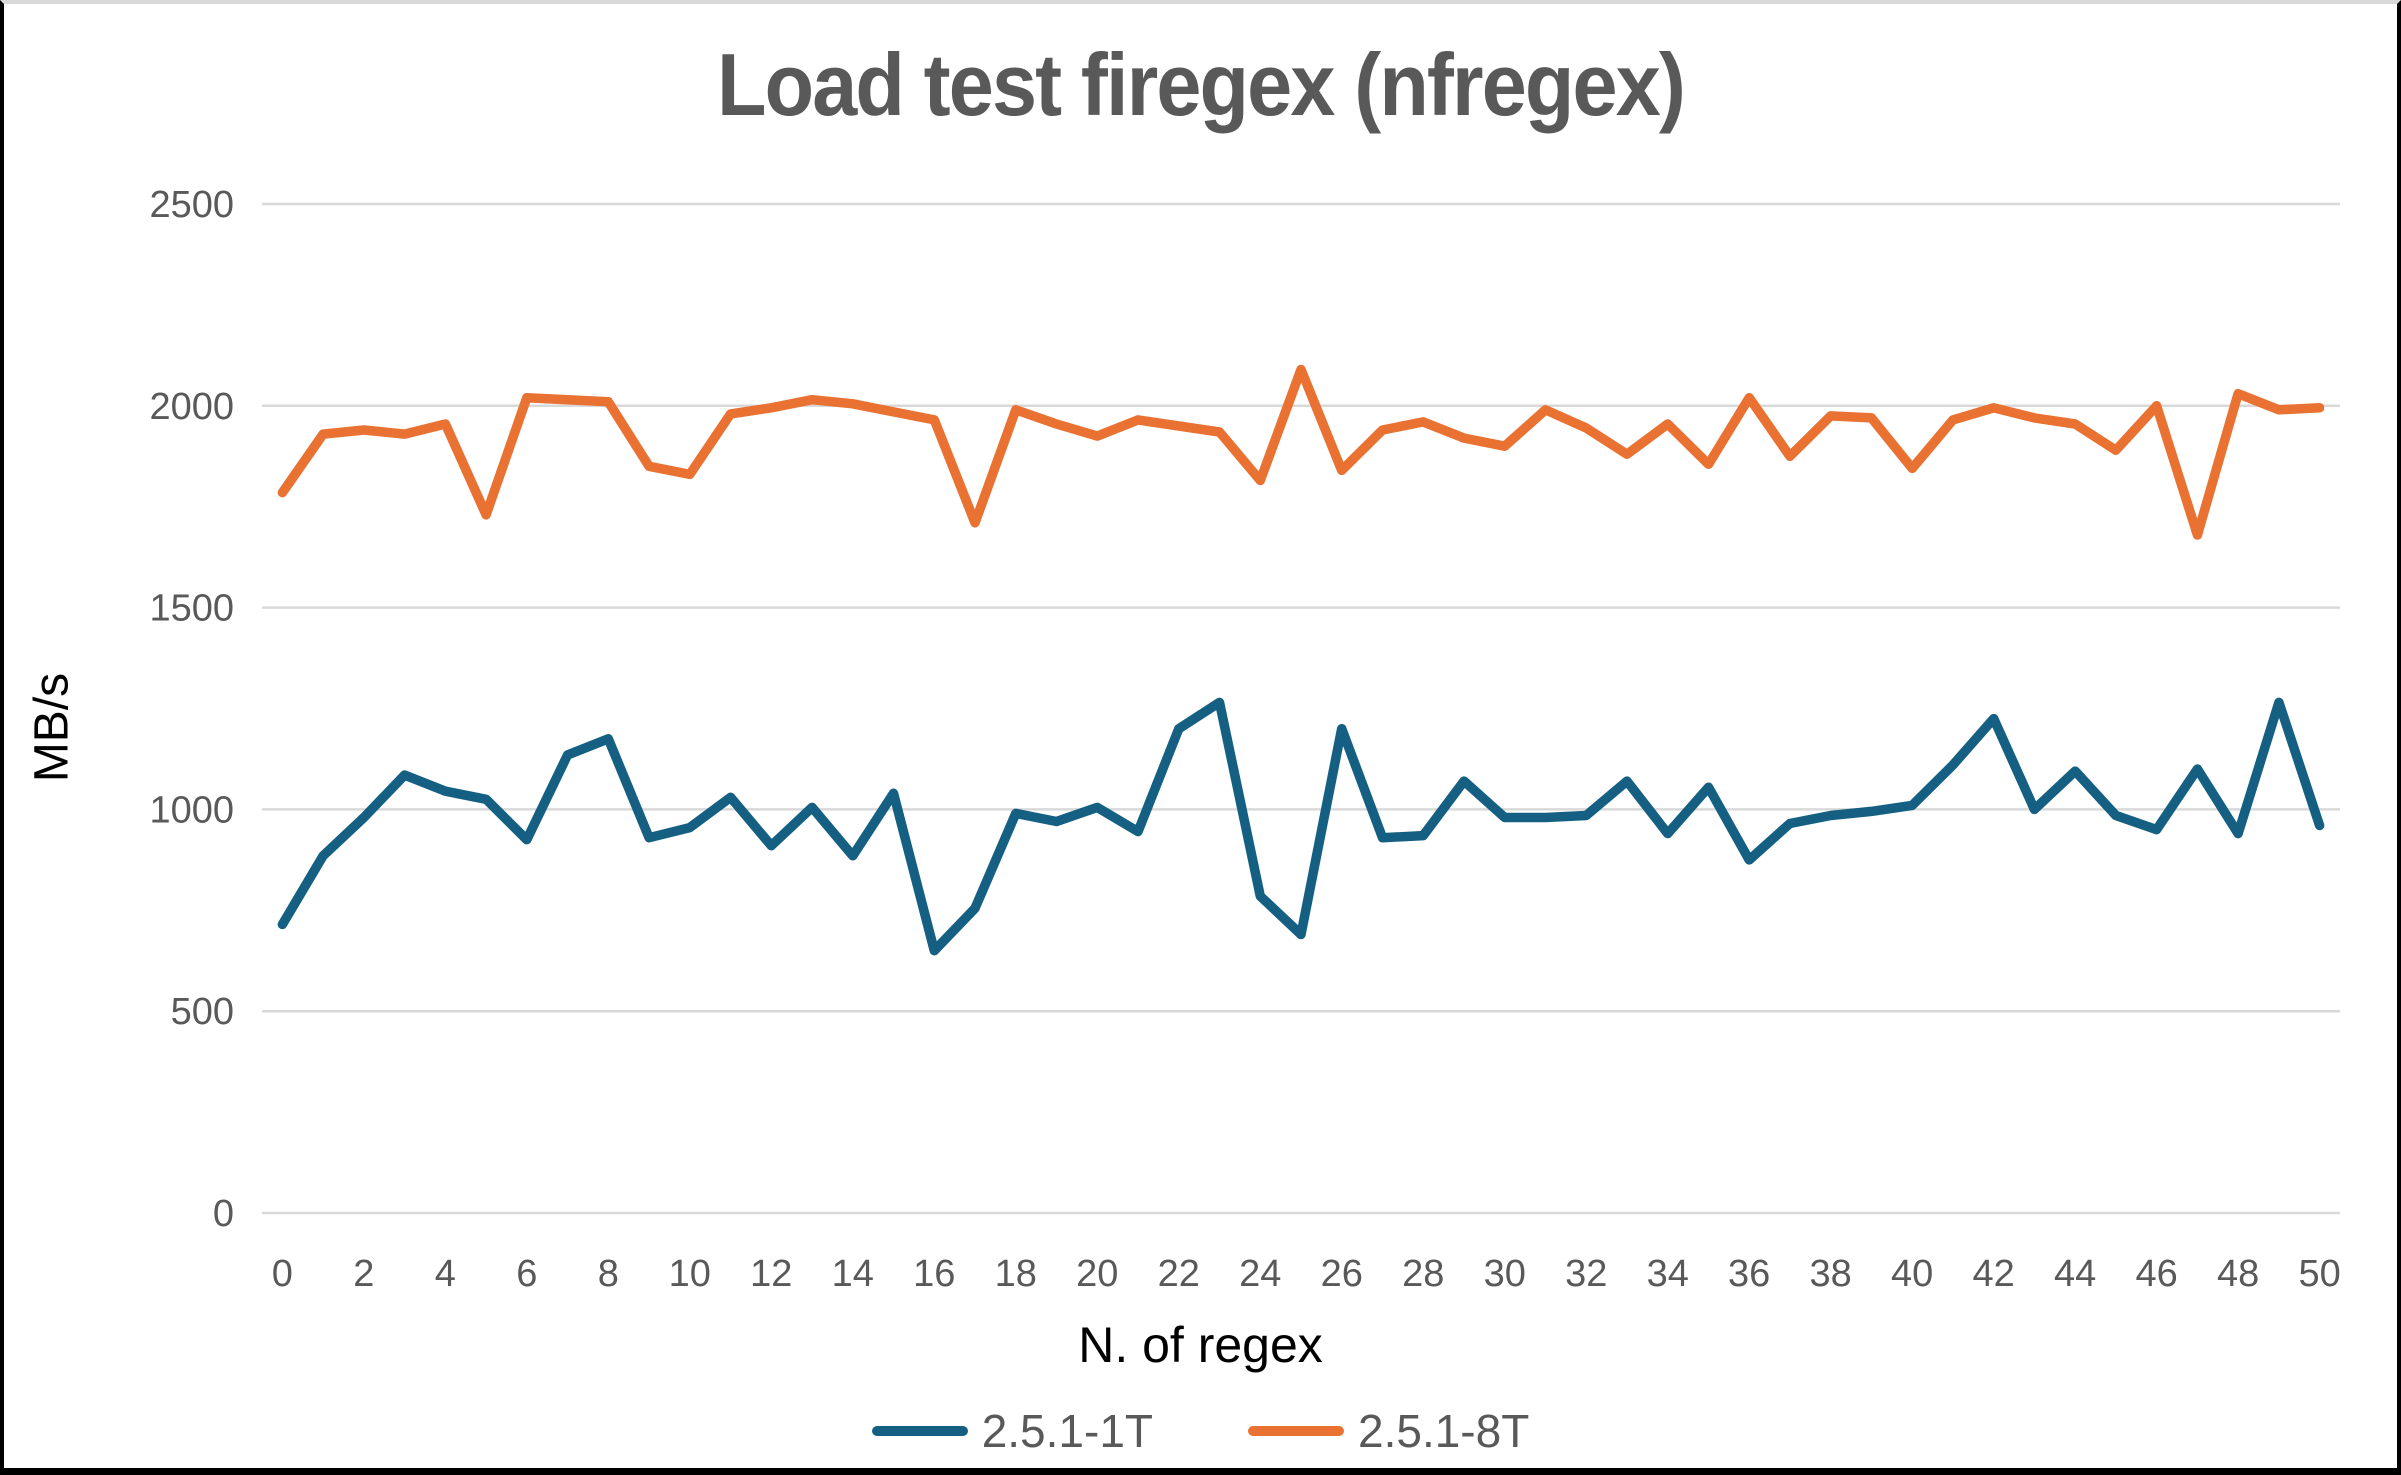 The width and height of the screenshot is (2401, 1475). Describe the element at coordinates (2319, 1274) in the screenshot. I see `x-tick-label-50: 50` at that location.